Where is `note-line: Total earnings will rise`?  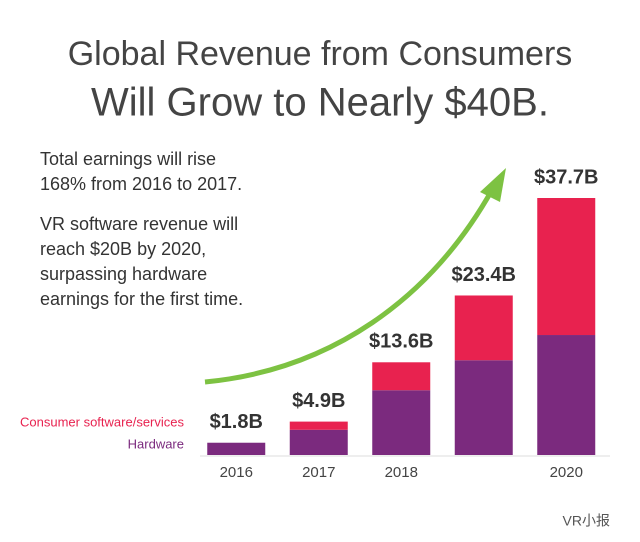
note-line: Total earnings will rise is located at coordinates (128, 159).